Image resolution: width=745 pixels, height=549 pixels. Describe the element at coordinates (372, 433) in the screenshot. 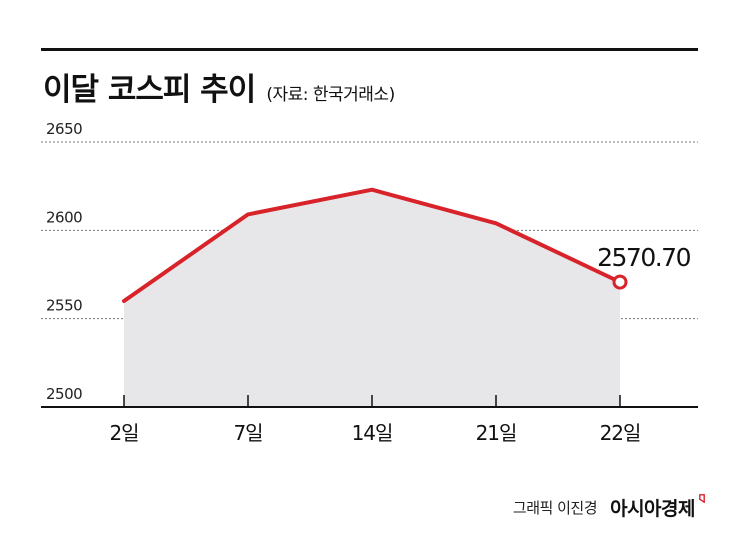

I see `x-tick-label: 14일` at that location.